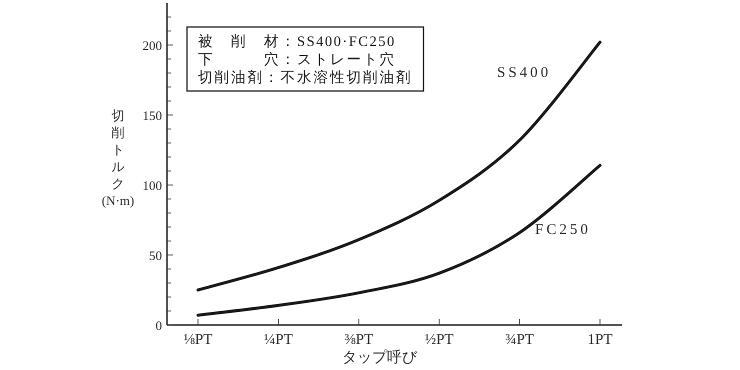 The image size is (740, 370). I want to click on series-label: FC250, so click(563, 230).